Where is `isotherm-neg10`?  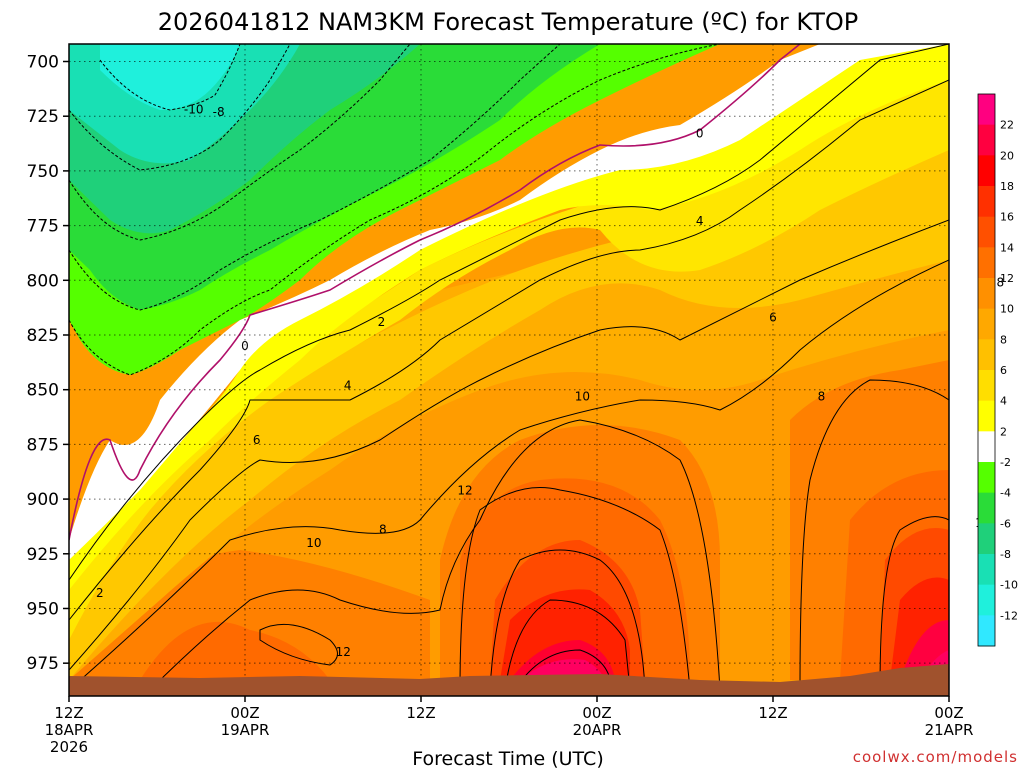 isotherm-neg10 is located at coordinates (170, 77).